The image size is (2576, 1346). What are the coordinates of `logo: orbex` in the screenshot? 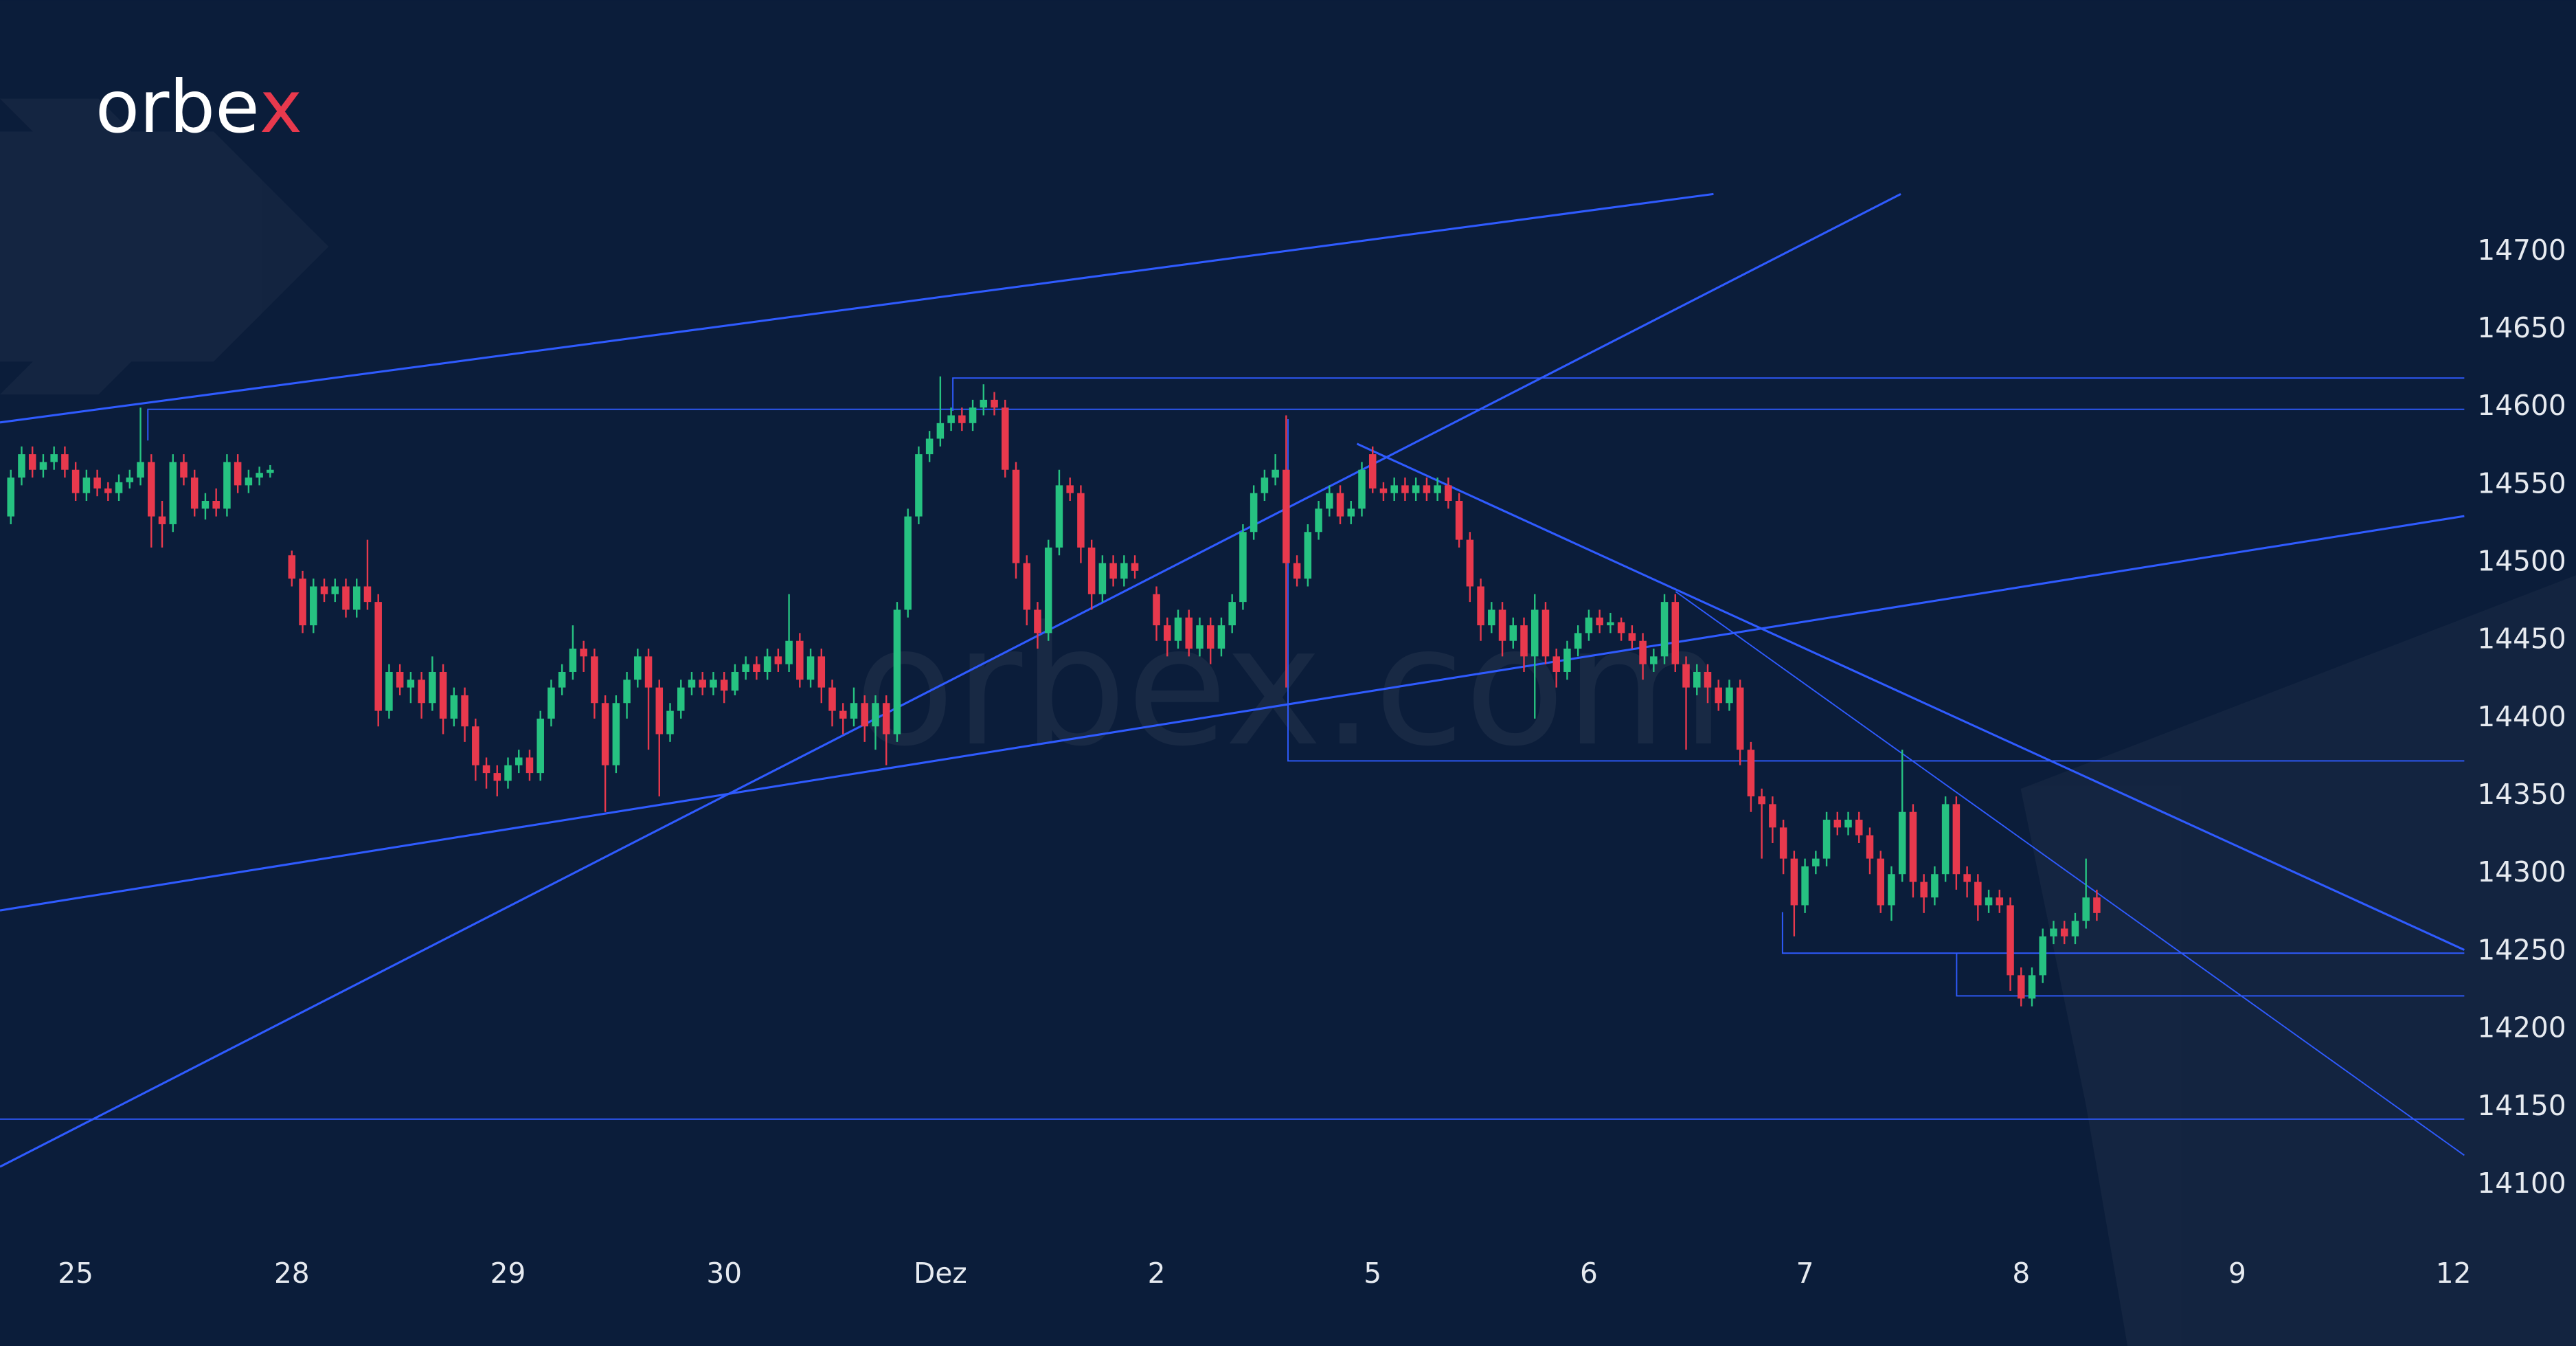 It's located at (198, 107).